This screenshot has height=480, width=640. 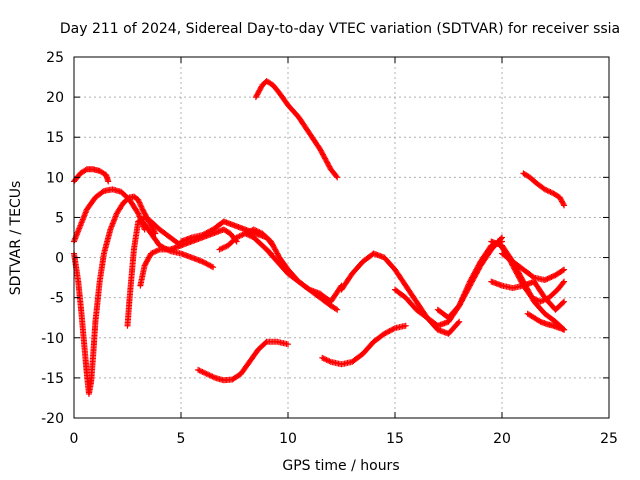 What do you see at coordinates (59, 259) in the screenshot?
I see `y-tick-label: 0` at bounding box center [59, 259].